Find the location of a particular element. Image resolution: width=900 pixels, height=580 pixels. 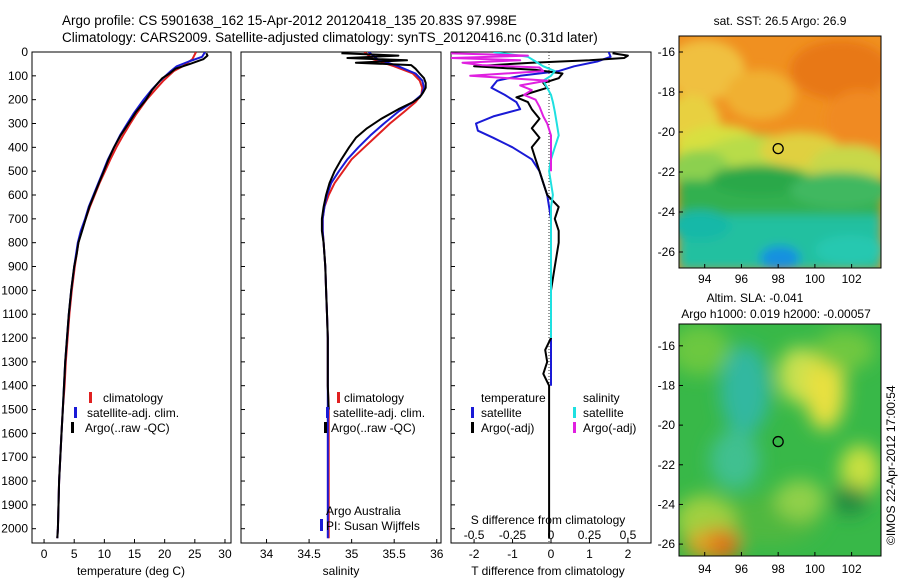

legend-swatch-temp-argo is located at coordinates (472, 427).